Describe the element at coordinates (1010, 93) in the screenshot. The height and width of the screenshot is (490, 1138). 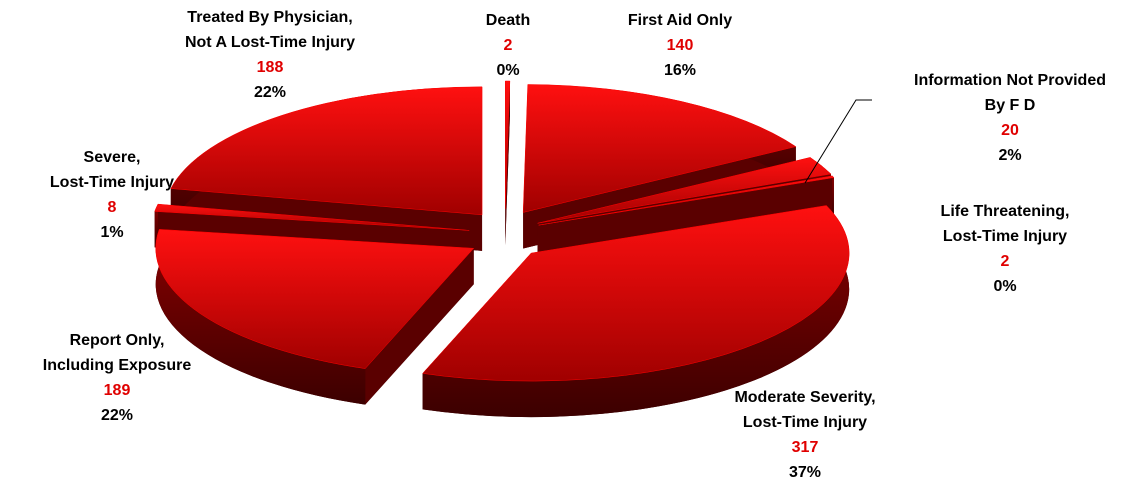
I see `slice-label: Information Not Provided By F D` at that location.